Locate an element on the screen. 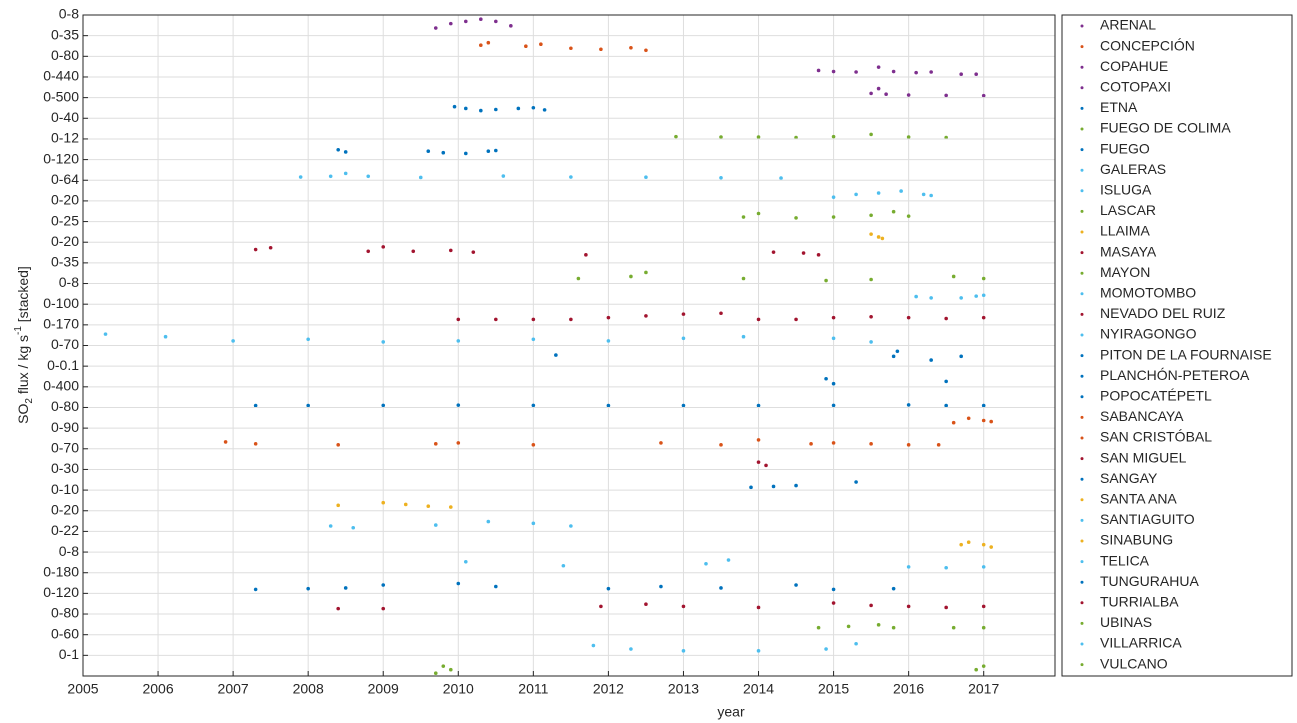 This screenshot has height=723, width=1297. y-tick-label: 0-25 is located at coordinates (65, 220).